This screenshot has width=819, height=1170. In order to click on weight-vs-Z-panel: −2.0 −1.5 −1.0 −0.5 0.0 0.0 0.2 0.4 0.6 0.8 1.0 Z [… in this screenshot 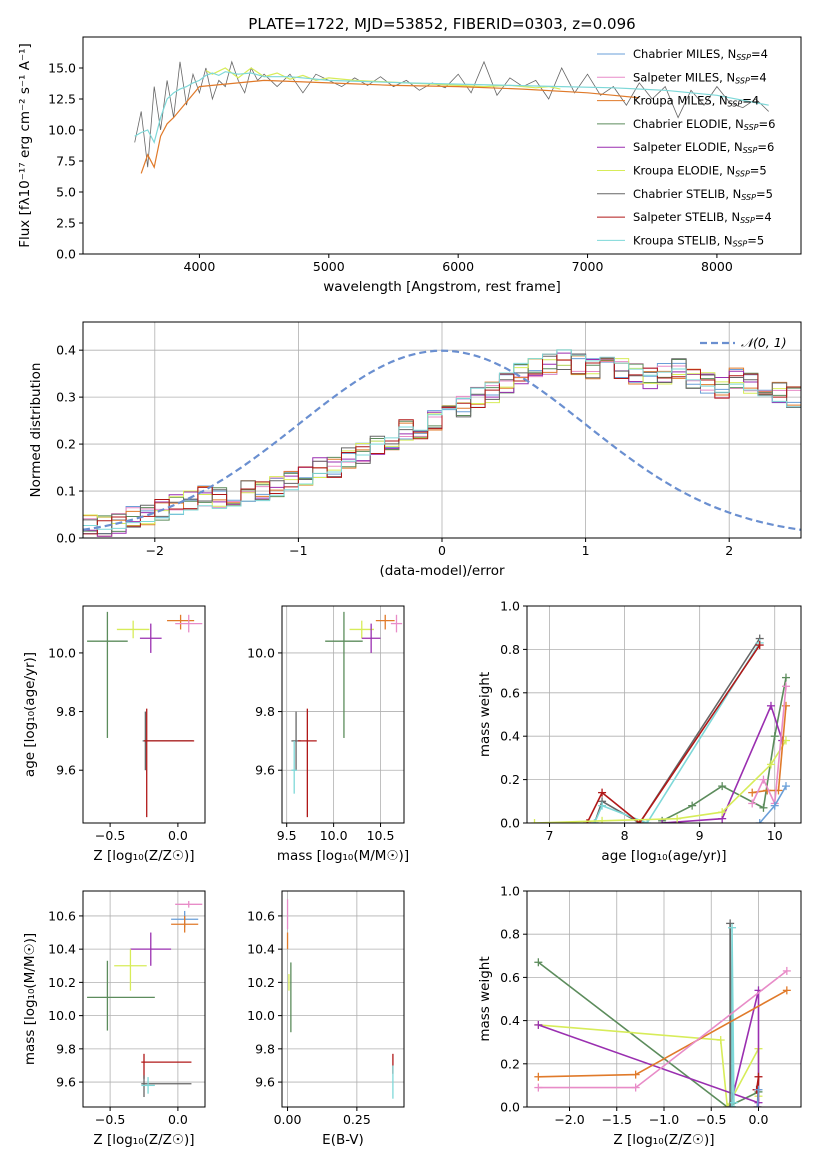, I will do `click(639, 1016)`.